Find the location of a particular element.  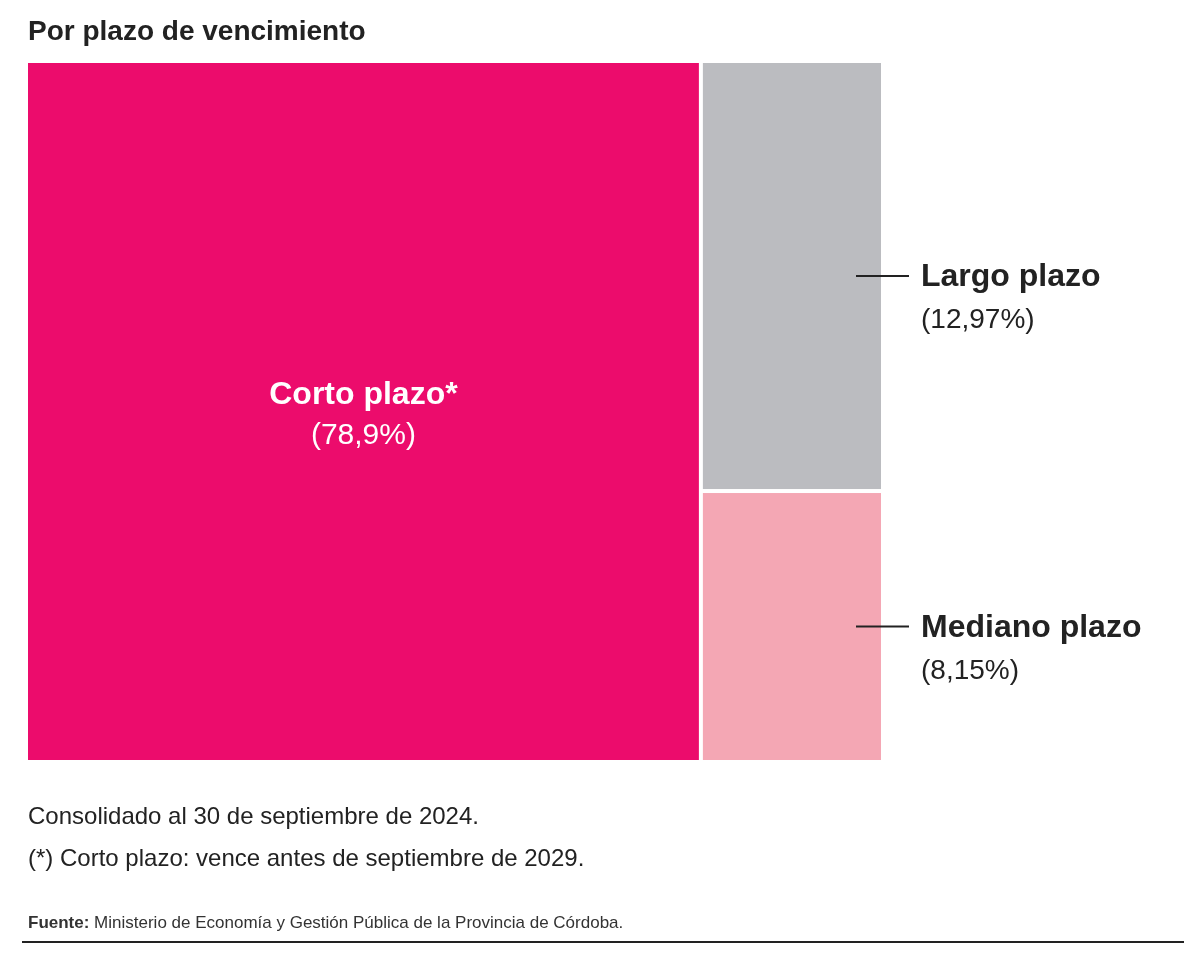

text: Por plazo de vencimiento is located at coordinates (197, 30).